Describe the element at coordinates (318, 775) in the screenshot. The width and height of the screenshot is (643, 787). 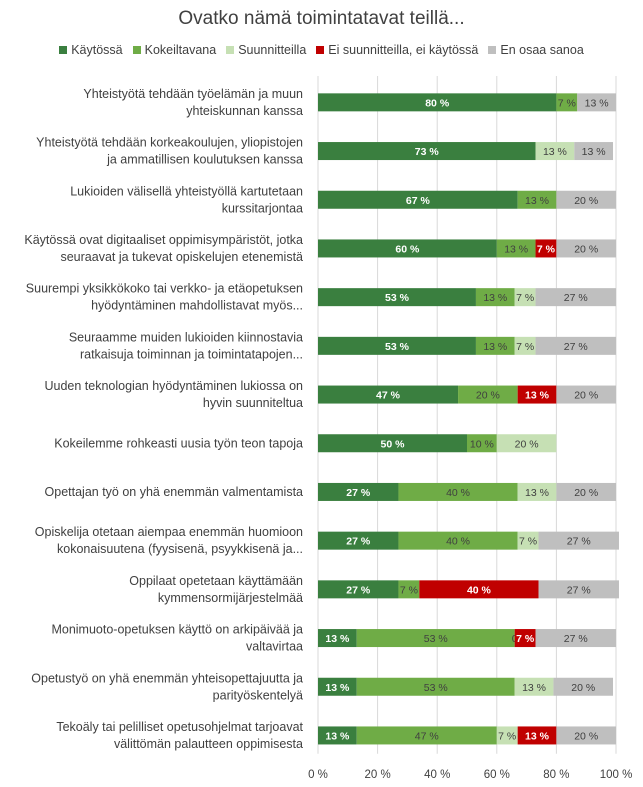
I see `x-tick-label: 0 %` at that location.